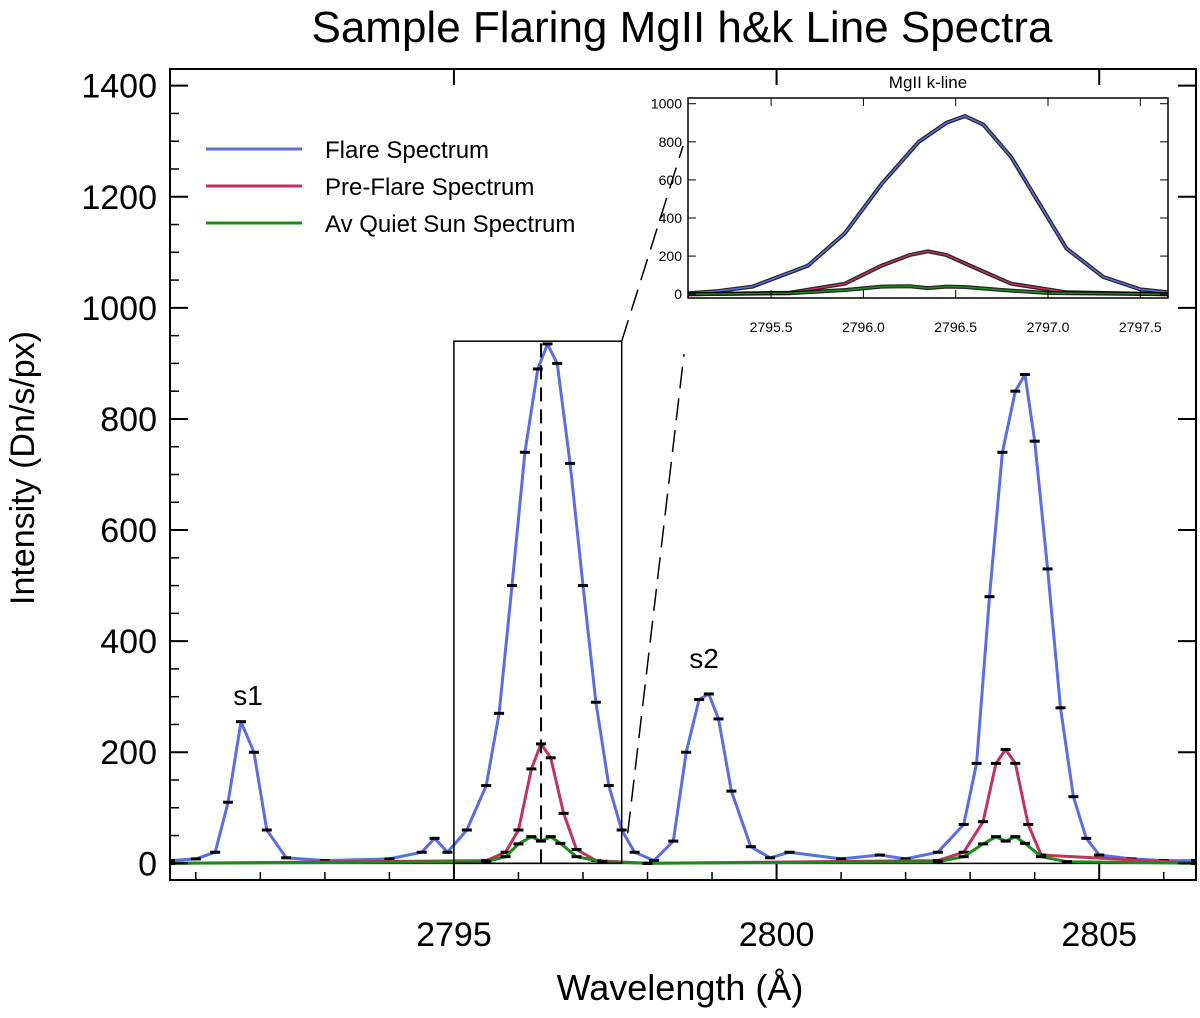 The width and height of the screenshot is (1200, 1018). I want to click on y-axis-label: Intensity (Dn/s/px), so click(23, 468).